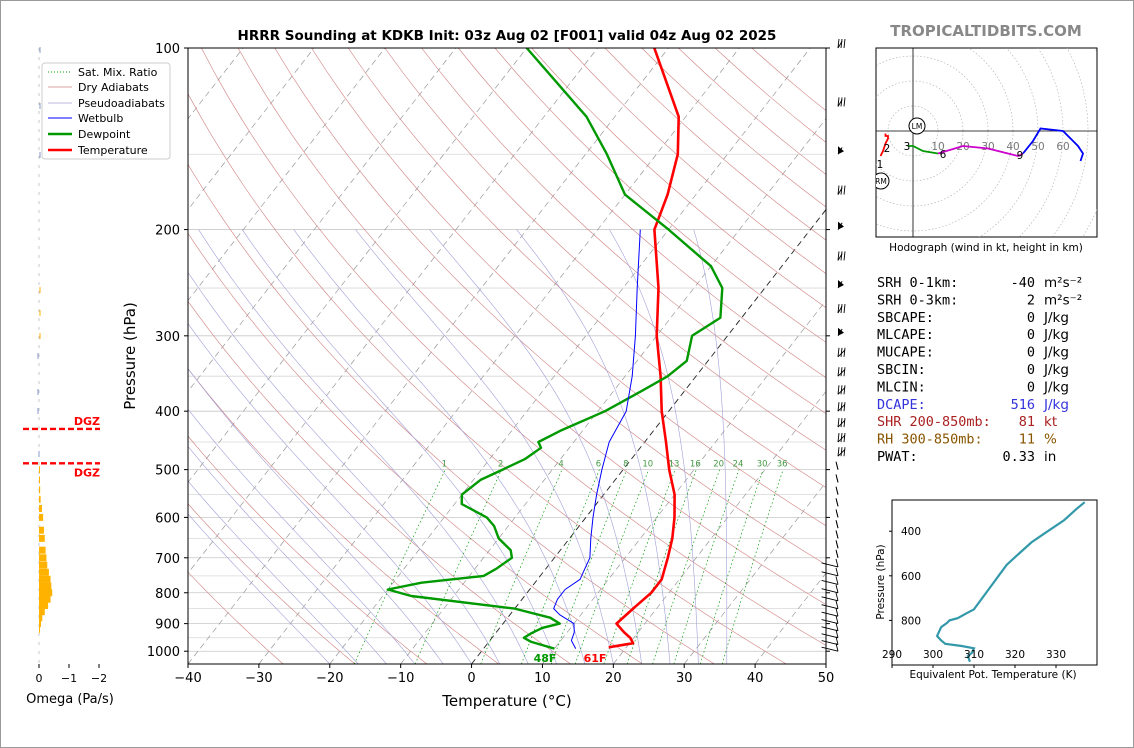 This screenshot has height=748, width=1134. Describe the element at coordinates (1023, 283) in the screenshot. I see `stat-value: -40` at that location.